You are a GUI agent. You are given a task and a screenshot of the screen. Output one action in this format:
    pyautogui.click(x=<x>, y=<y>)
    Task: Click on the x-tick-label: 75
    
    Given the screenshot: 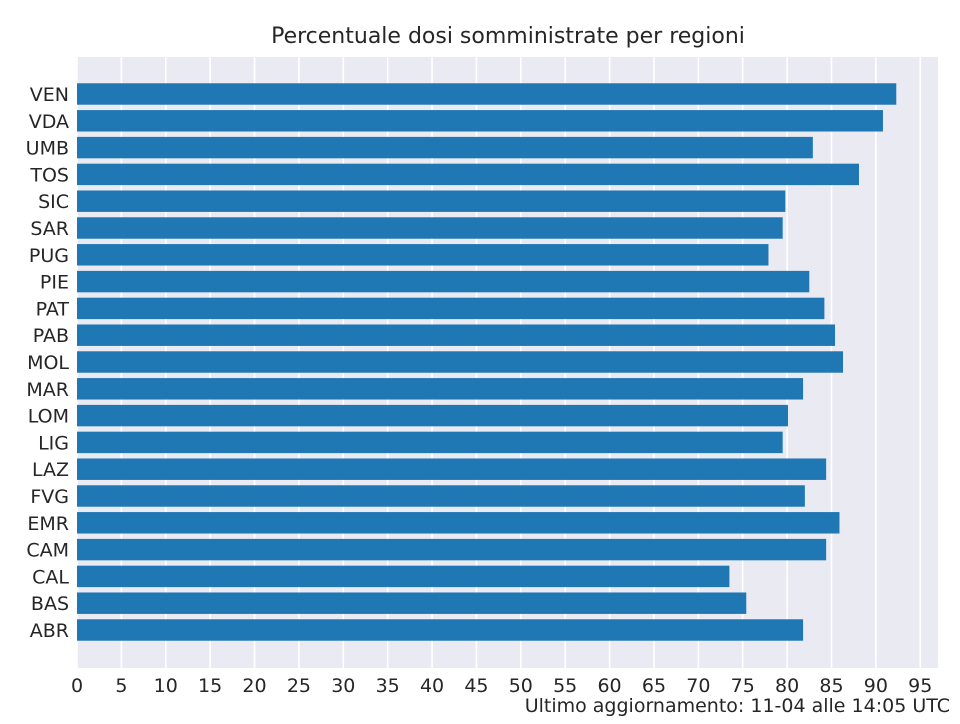 What is the action you would take?
    pyautogui.click(x=743, y=686)
    